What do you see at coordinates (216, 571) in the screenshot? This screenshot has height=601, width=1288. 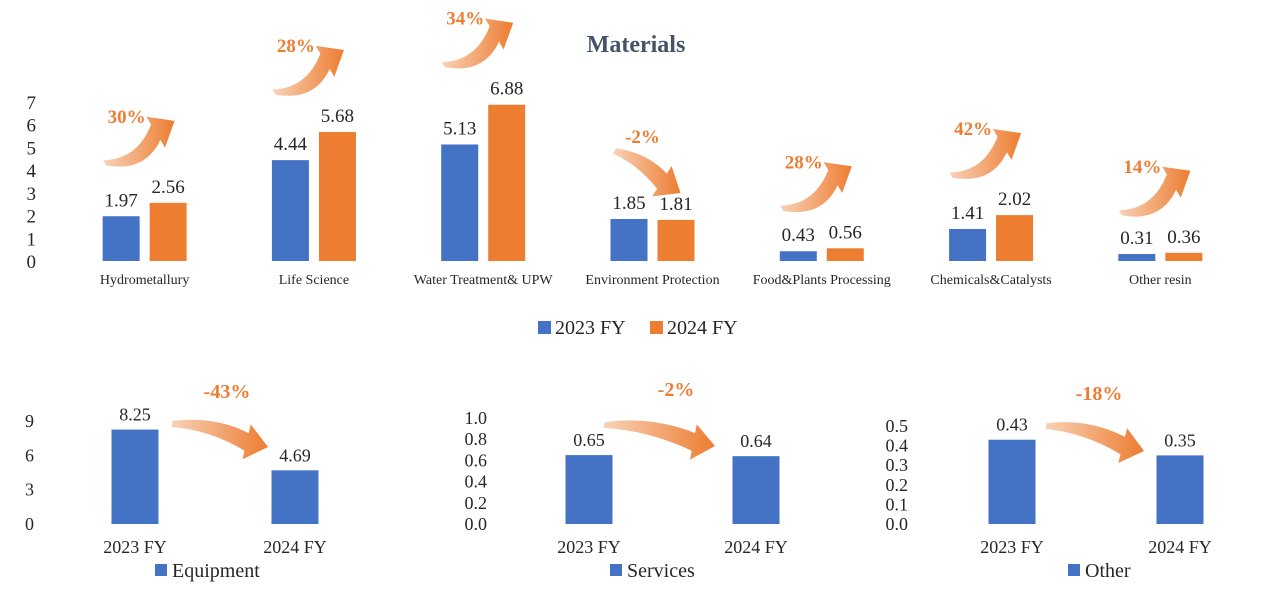 I see `legend-label: Equipment` at bounding box center [216, 571].